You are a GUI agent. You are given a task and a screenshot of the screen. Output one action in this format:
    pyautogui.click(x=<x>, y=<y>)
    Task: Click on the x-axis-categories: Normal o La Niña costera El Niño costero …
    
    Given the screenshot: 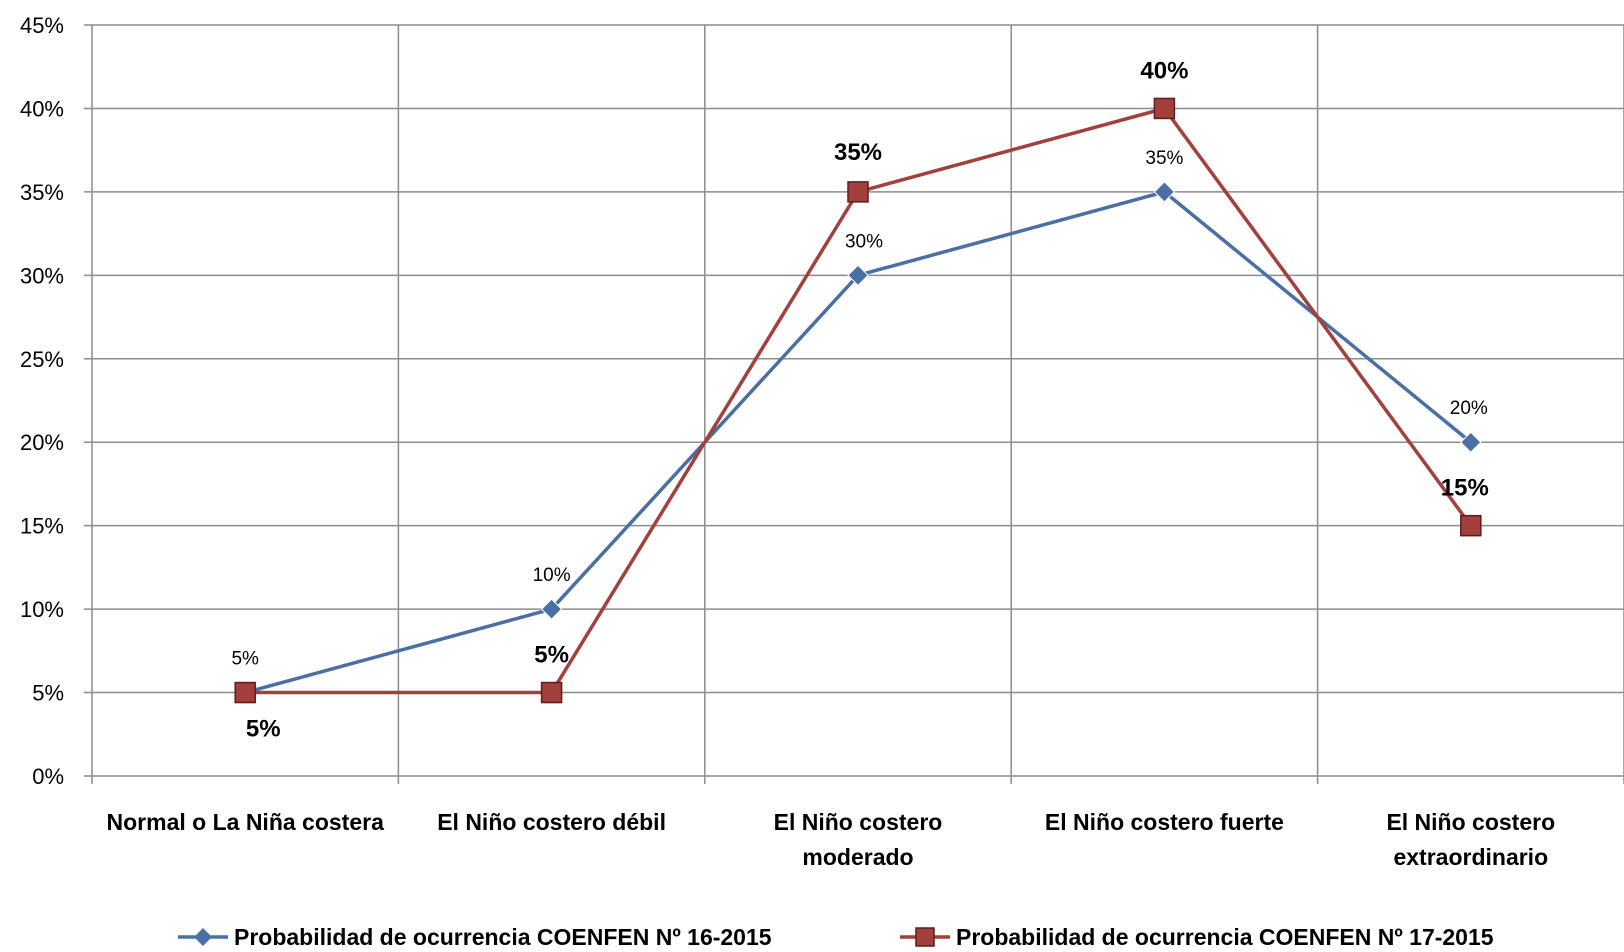 What is the action you would take?
    pyautogui.click(x=831, y=839)
    